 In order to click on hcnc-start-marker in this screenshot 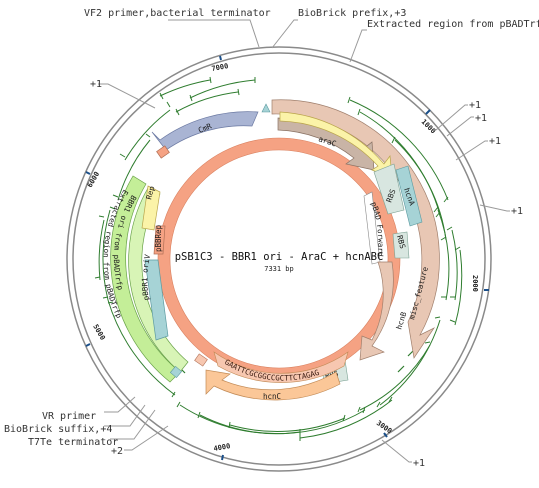, I will do `click(201, 360)`.